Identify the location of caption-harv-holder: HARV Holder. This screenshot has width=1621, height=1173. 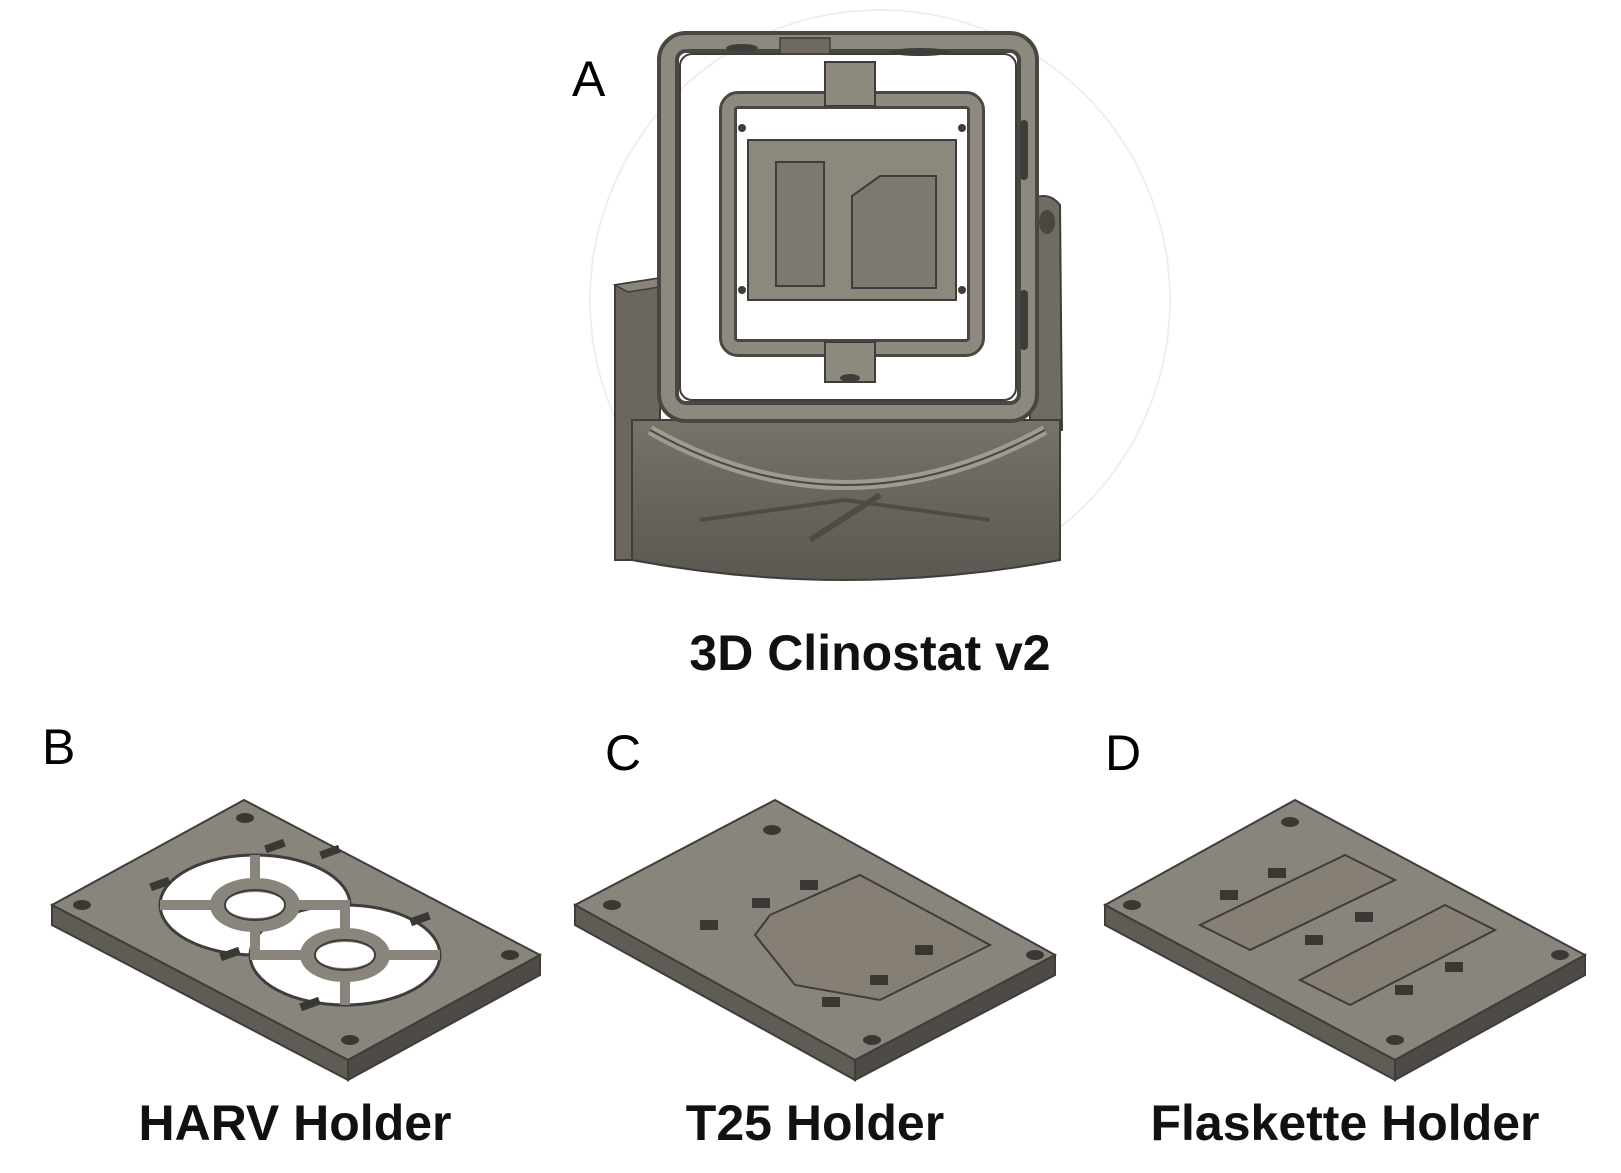
(295, 1123).